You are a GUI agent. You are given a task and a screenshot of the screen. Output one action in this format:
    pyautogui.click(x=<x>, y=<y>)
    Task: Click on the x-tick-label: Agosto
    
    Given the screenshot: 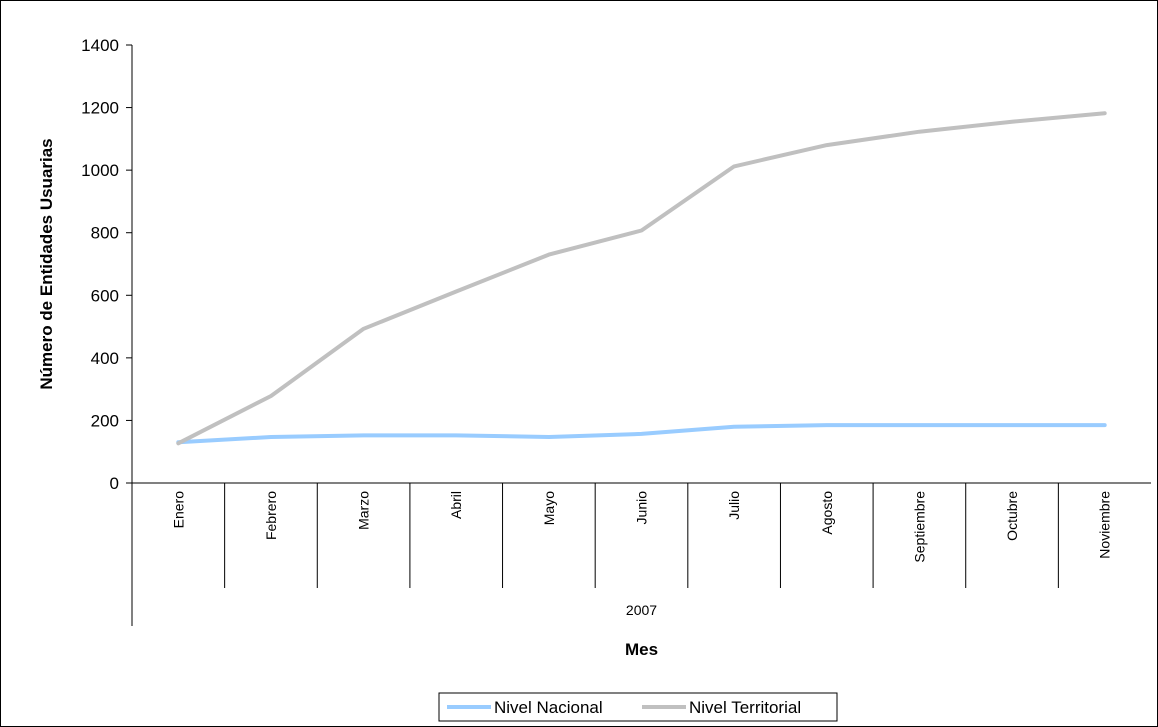 What is the action you would take?
    pyautogui.click(x=827, y=513)
    